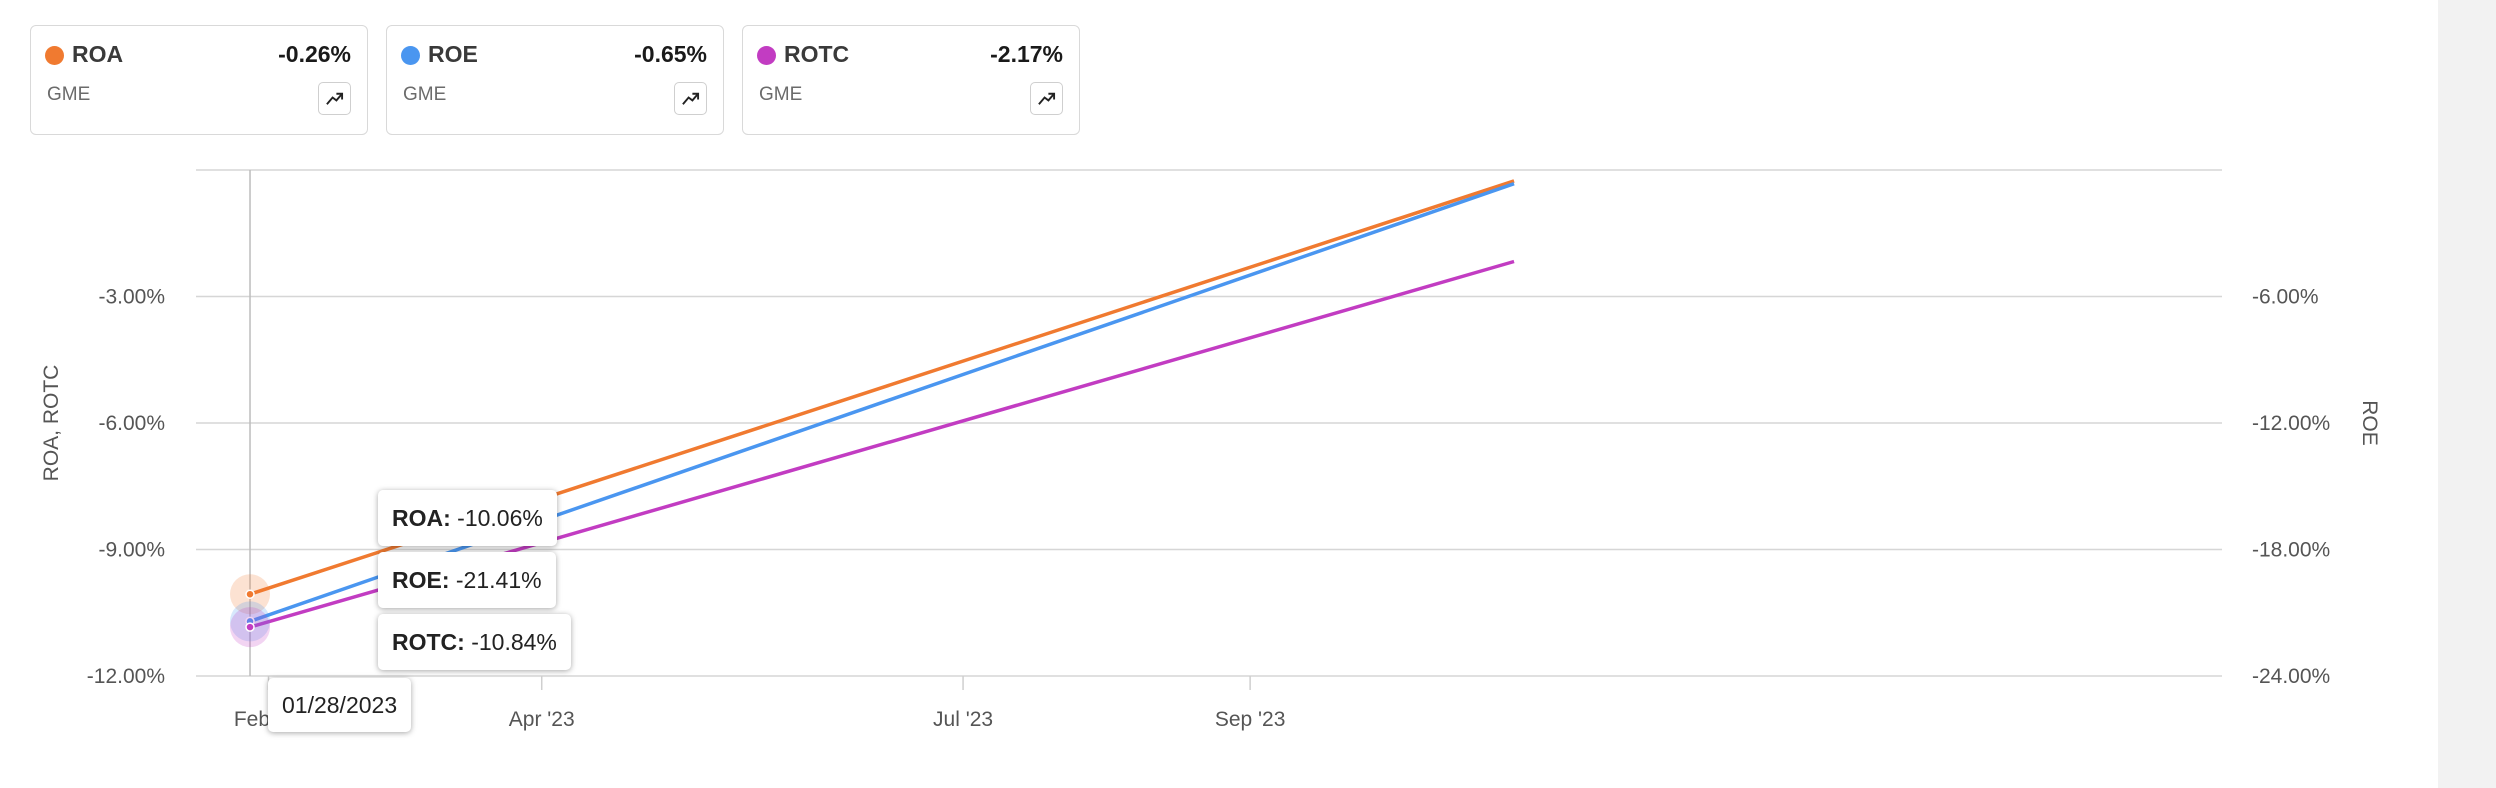  I want to click on tooltip-roa-label: ROA:, so click(421, 518).